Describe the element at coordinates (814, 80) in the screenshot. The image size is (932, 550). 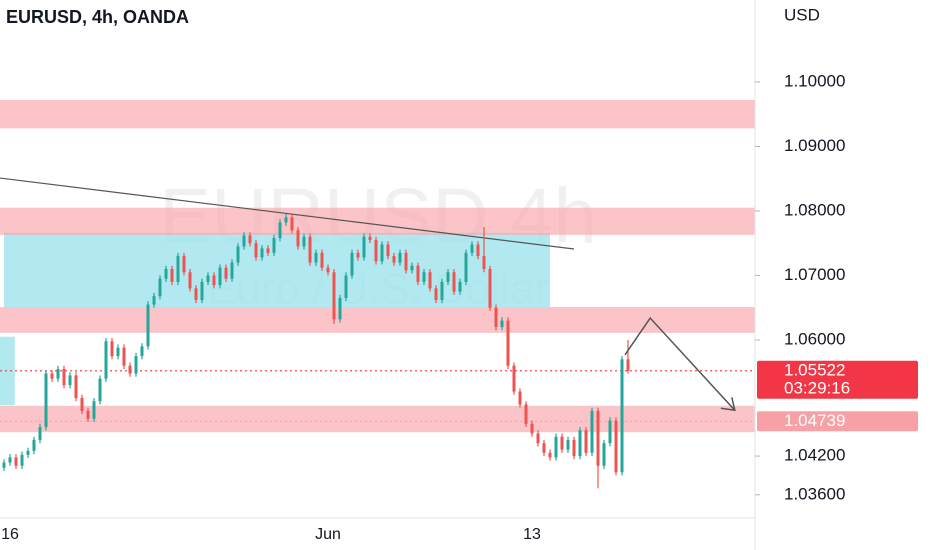
I see `y-tick-label: 1.10000` at that location.